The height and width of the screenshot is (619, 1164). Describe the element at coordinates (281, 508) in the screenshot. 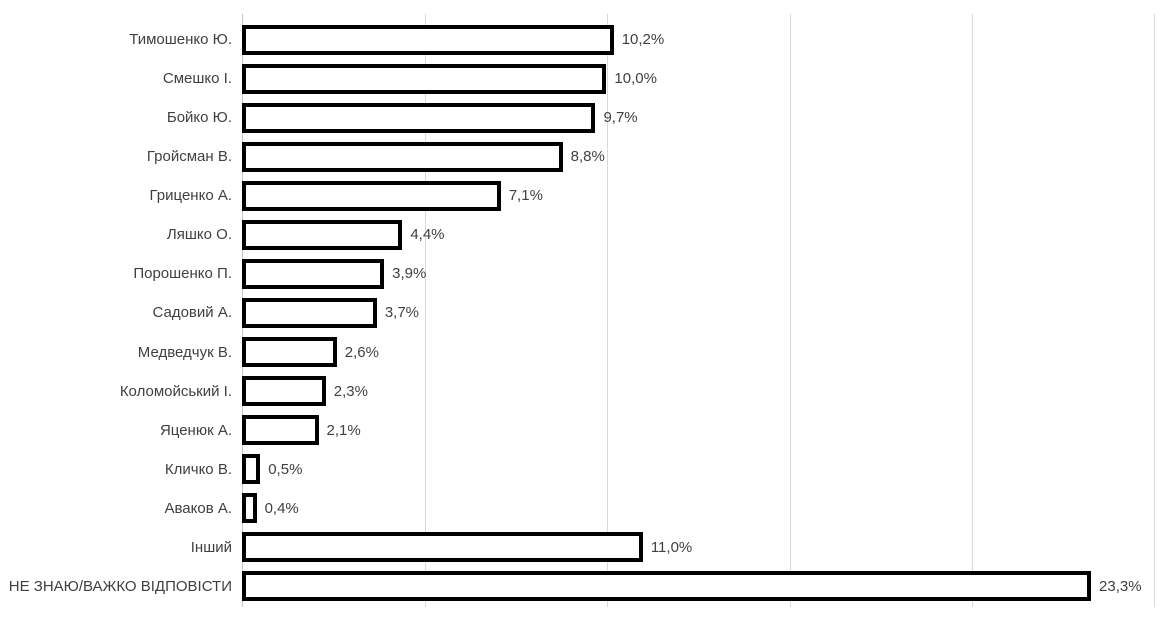

I see `value-label: 0,4%` at that location.